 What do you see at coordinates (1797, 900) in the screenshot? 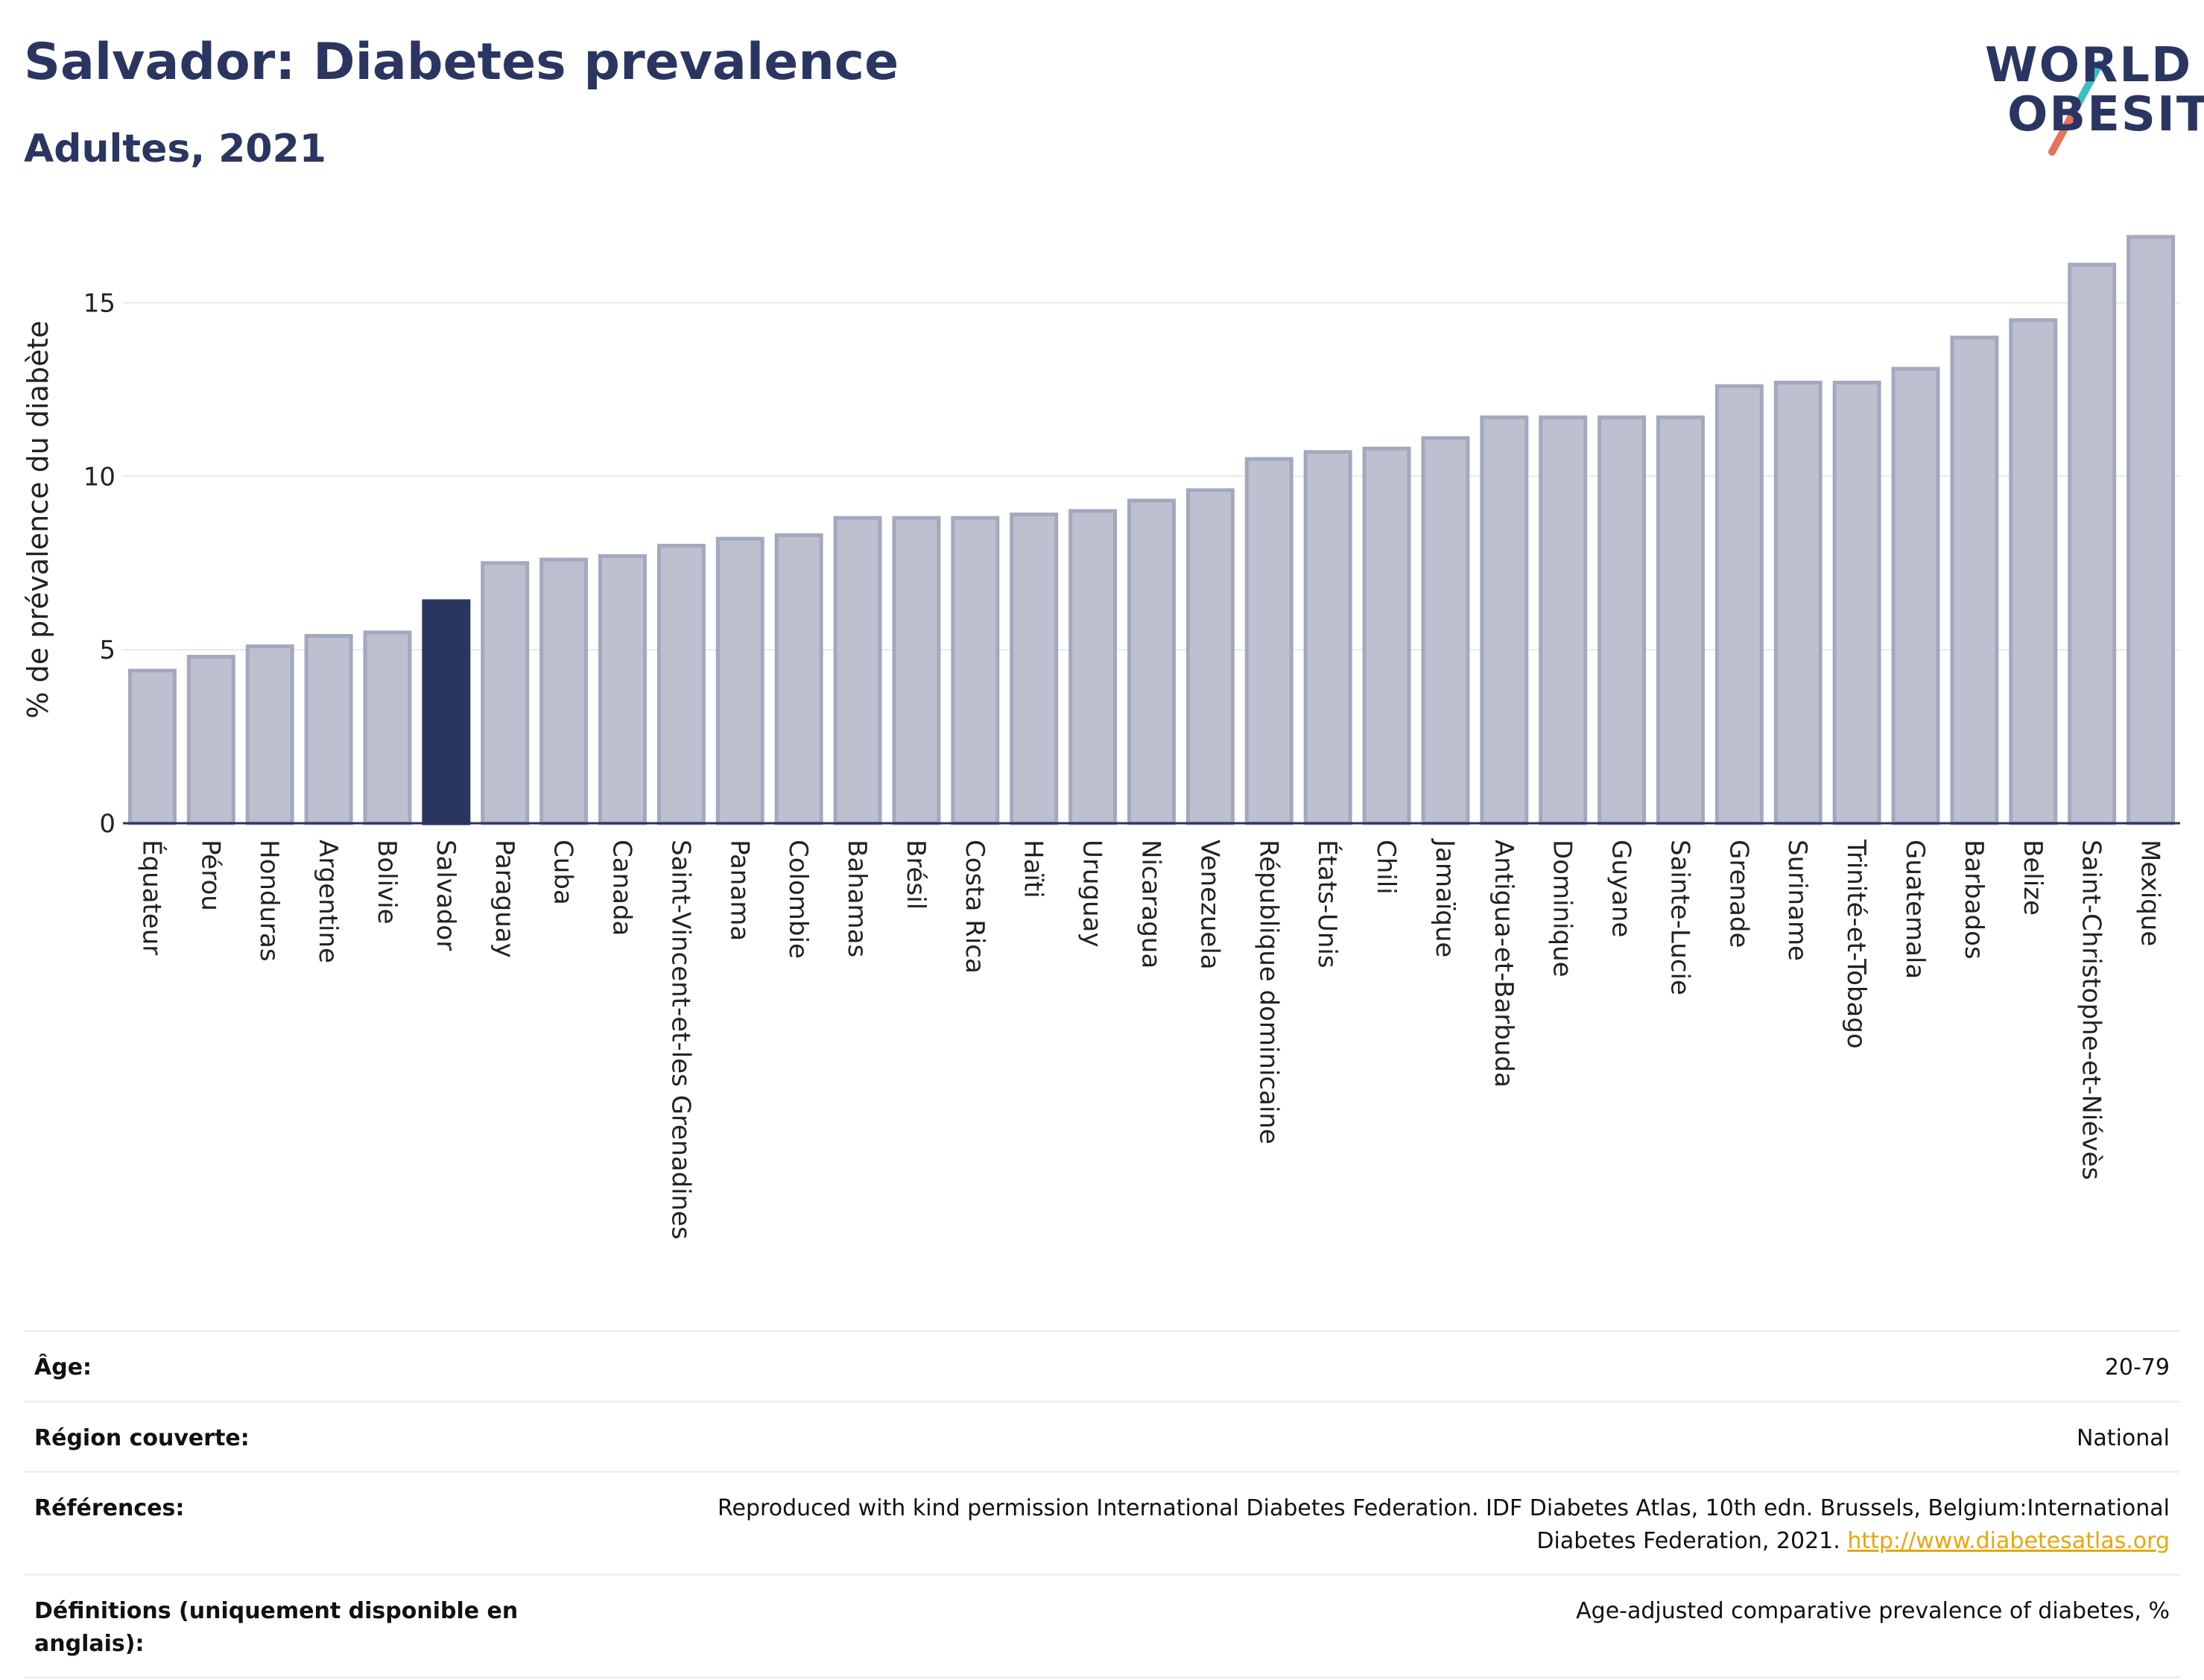
I see `x-tick-label: Suriname` at bounding box center [1797, 900].